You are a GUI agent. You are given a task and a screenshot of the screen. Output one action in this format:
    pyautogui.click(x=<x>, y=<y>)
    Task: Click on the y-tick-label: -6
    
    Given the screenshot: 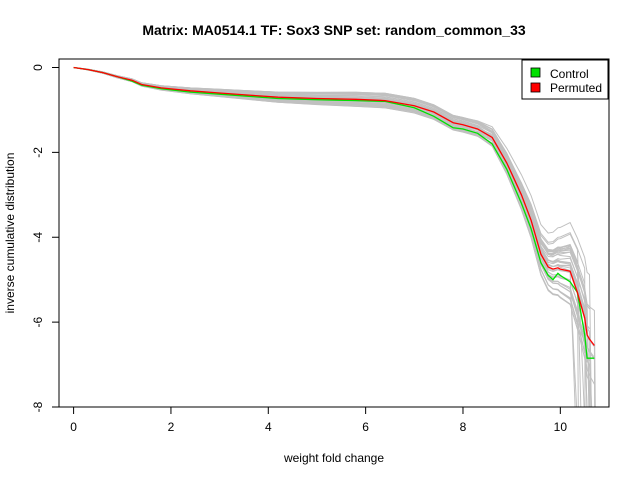 What is the action you would take?
    pyautogui.click(x=38, y=321)
    